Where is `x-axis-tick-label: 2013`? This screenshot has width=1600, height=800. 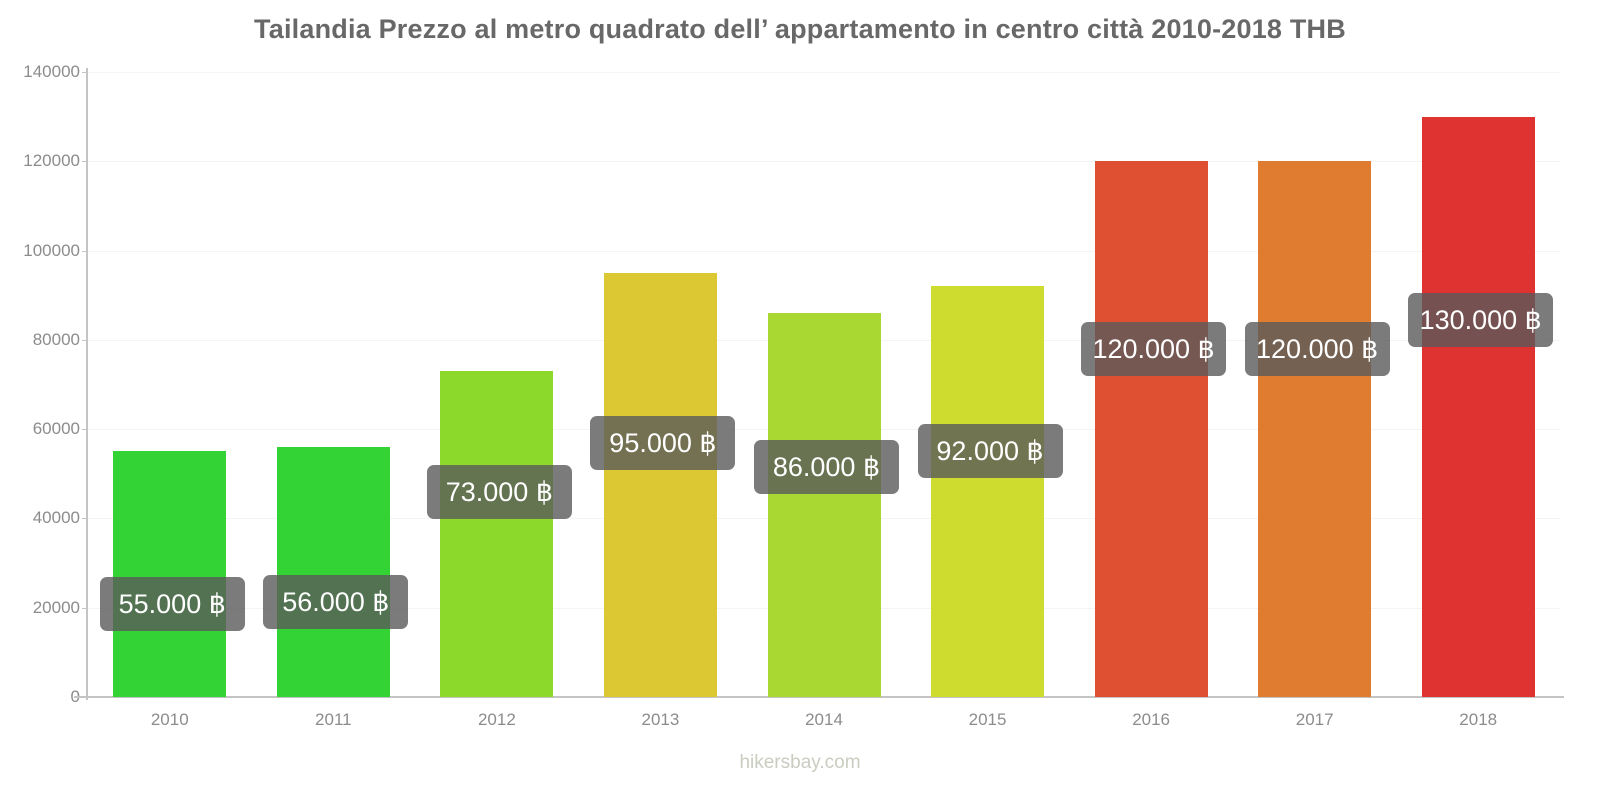 x-axis-tick-label: 2013 is located at coordinates (660, 719).